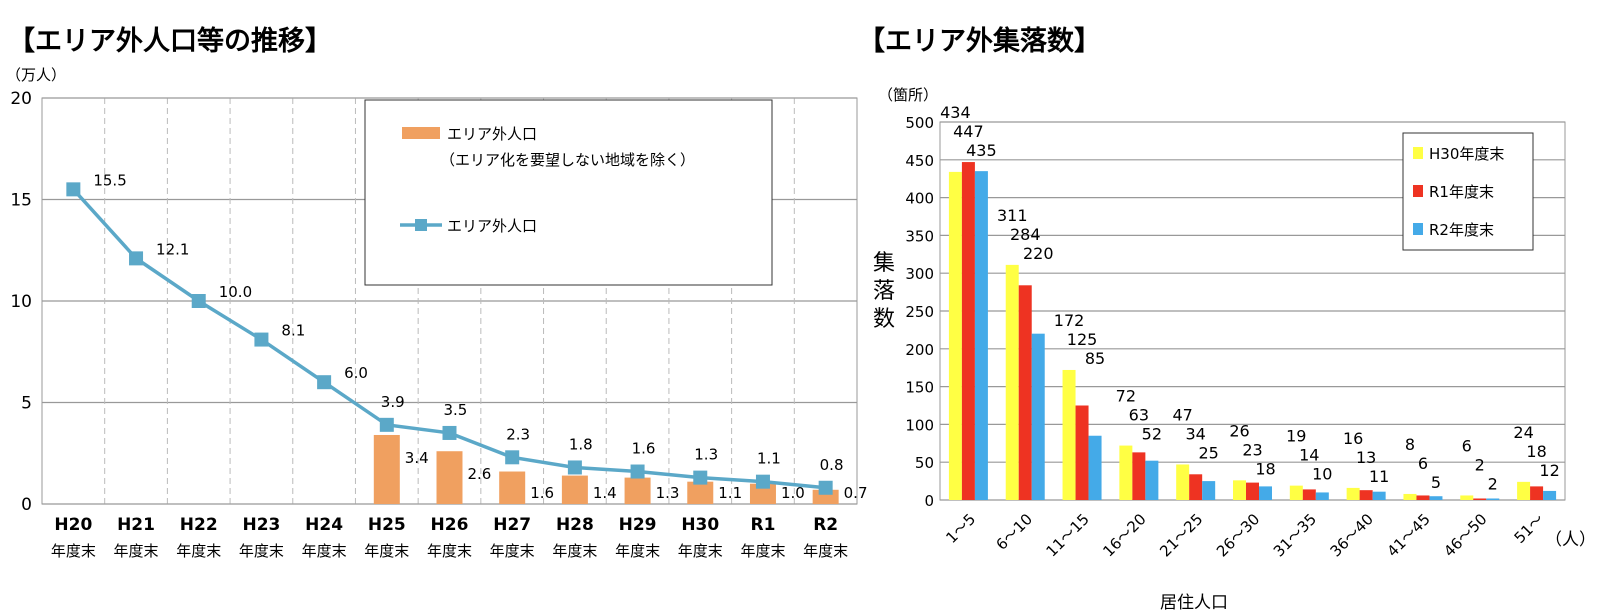 The image size is (1610, 614). I want to click on x-tick-label: H26, so click(450, 525).